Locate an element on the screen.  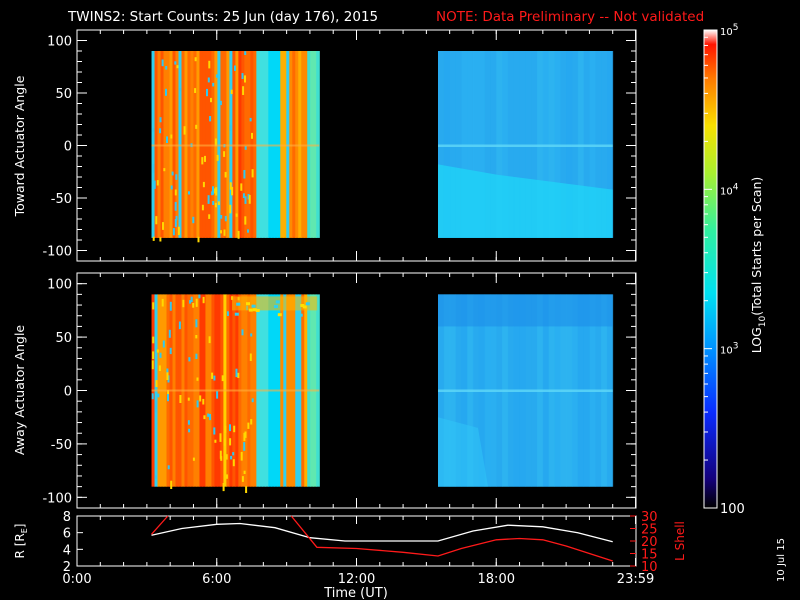
y-tick-label: -100 is located at coordinates (57, 498).